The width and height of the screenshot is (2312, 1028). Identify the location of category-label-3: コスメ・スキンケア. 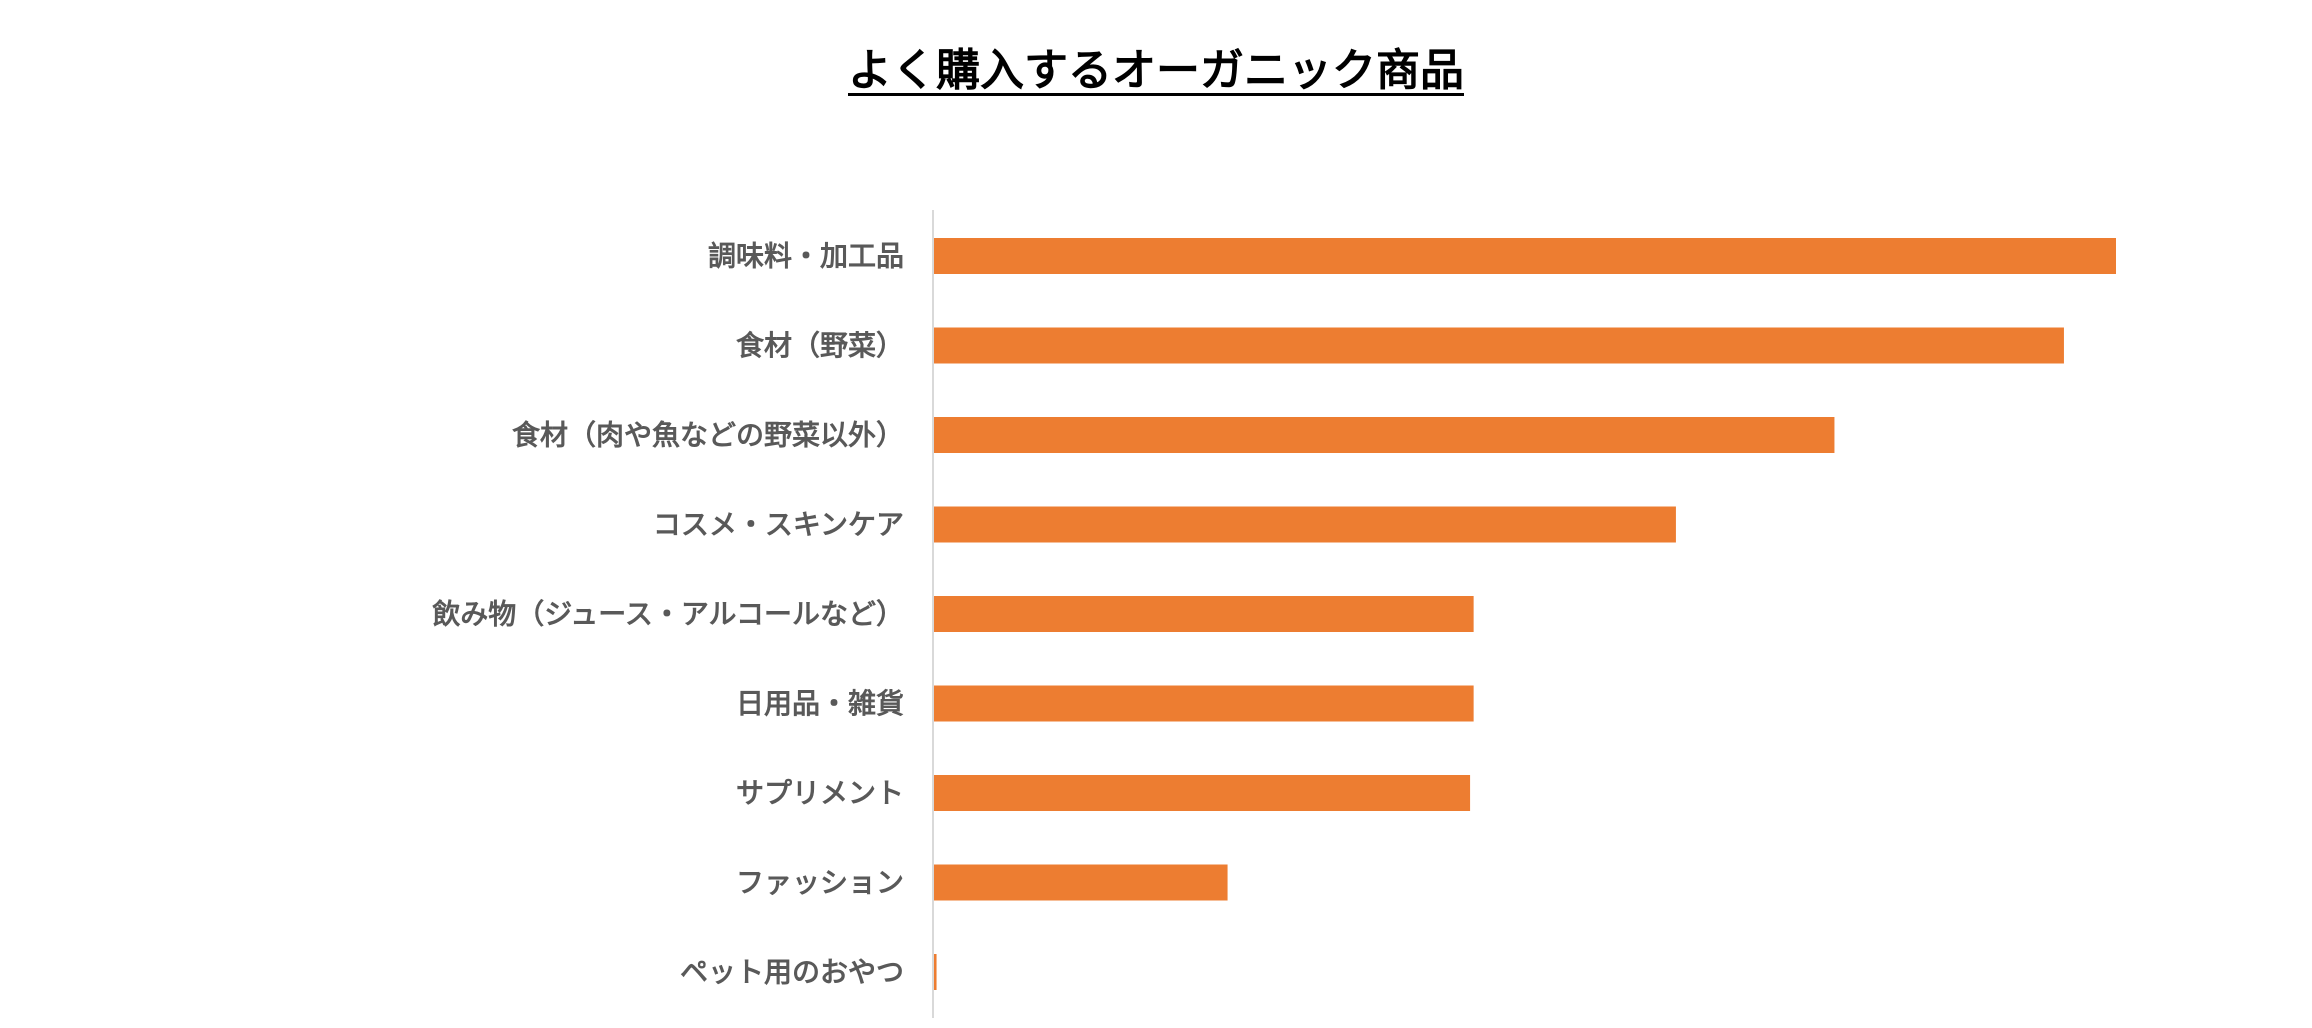
(778, 524).